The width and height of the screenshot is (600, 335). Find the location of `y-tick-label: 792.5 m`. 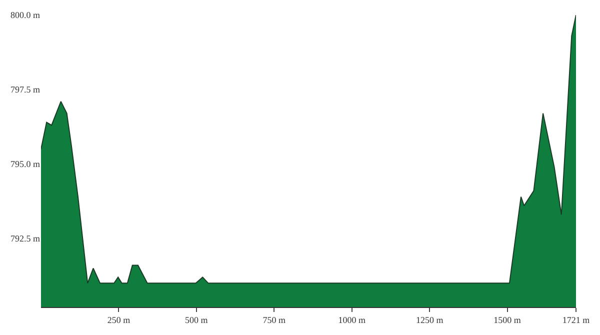

y-tick-label: 792.5 m is located at coordinates (25, 239).